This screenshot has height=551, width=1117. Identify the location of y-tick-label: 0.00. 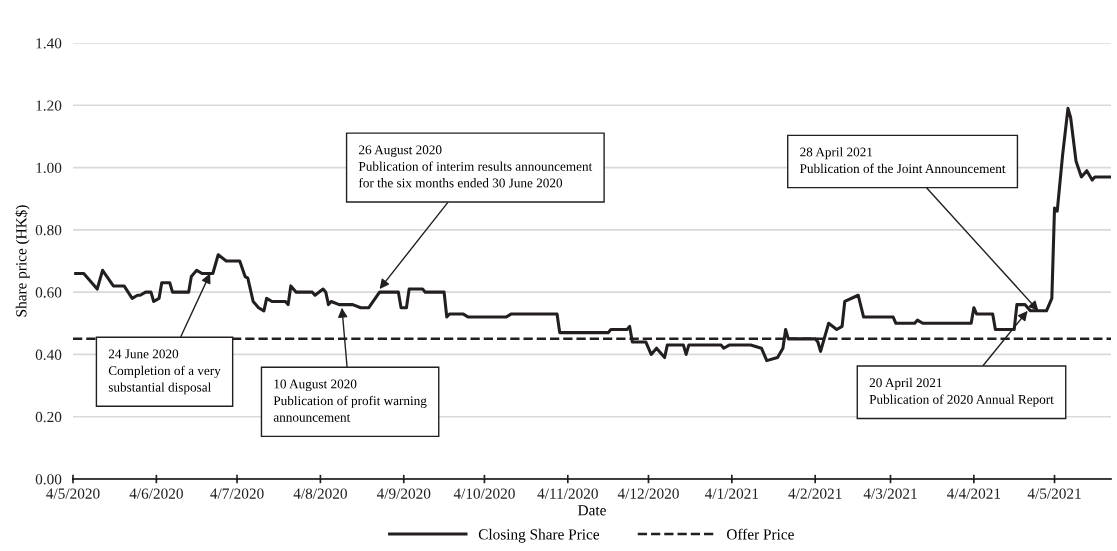
(48, 479).